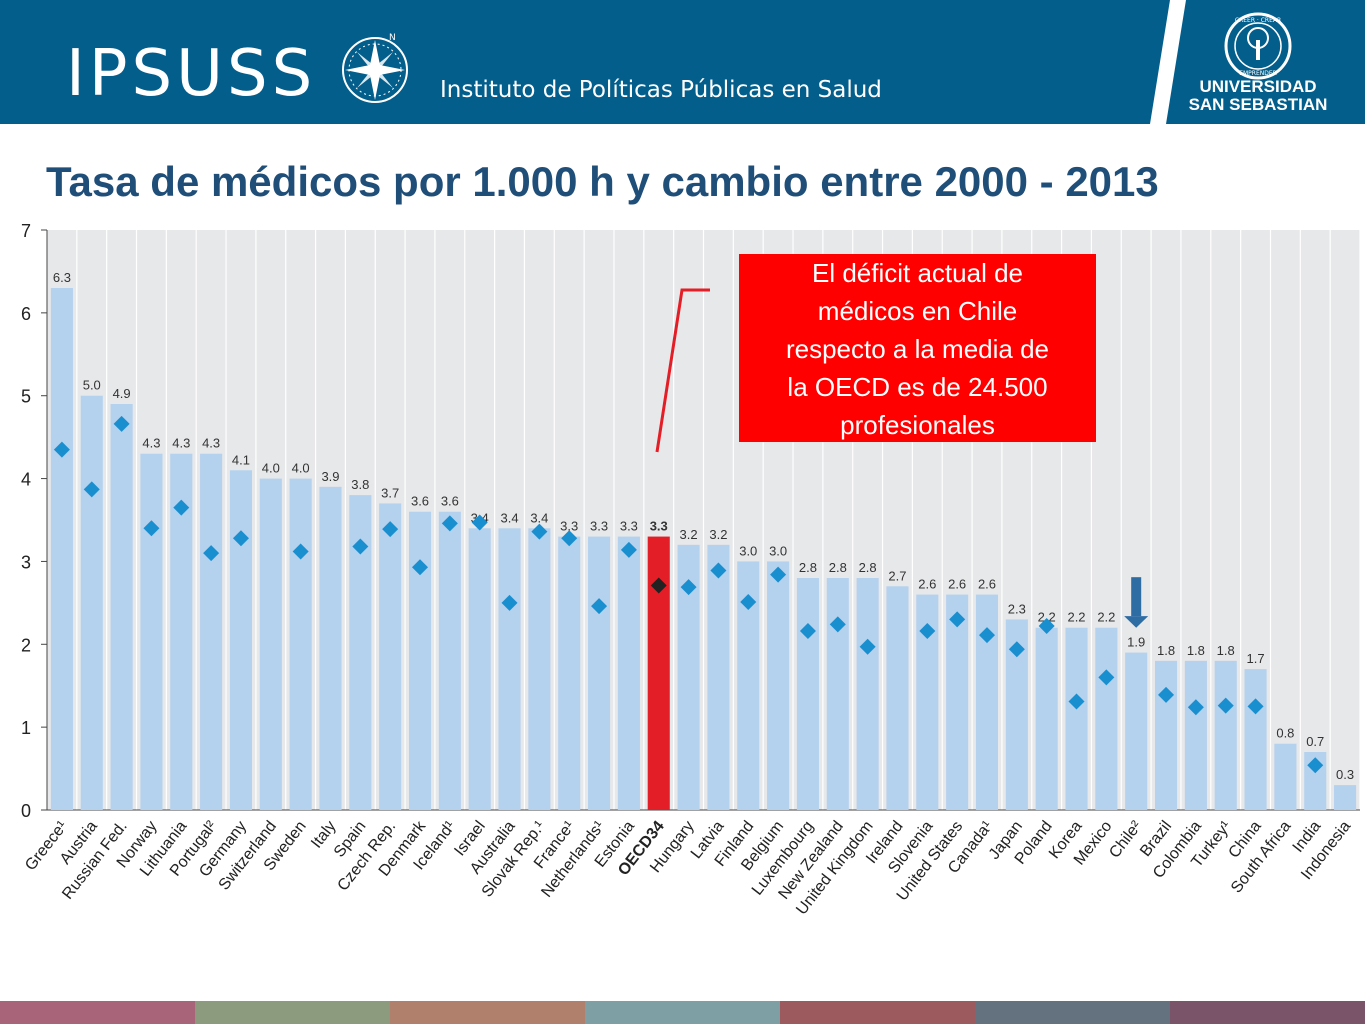  What do you see at coordinates (26, 811) in the screenshot?
I see `y-tick-label: 0` at bounding box center [26, 811].